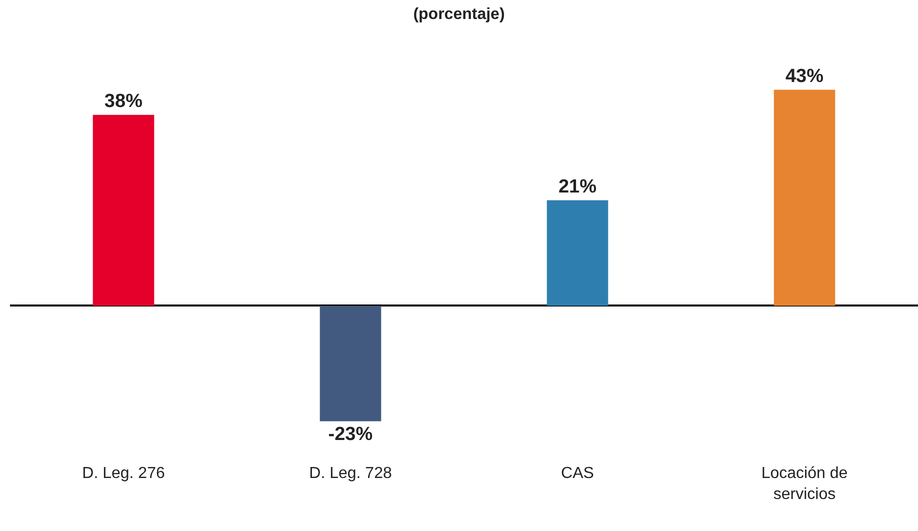 Image resolution: width=918 pixels, height=531 pixels. What do you see at coordinates (804, 484) in the screenshot?
I see `x-tick-label: Locación de servicios` at bounding box center [804, 484].